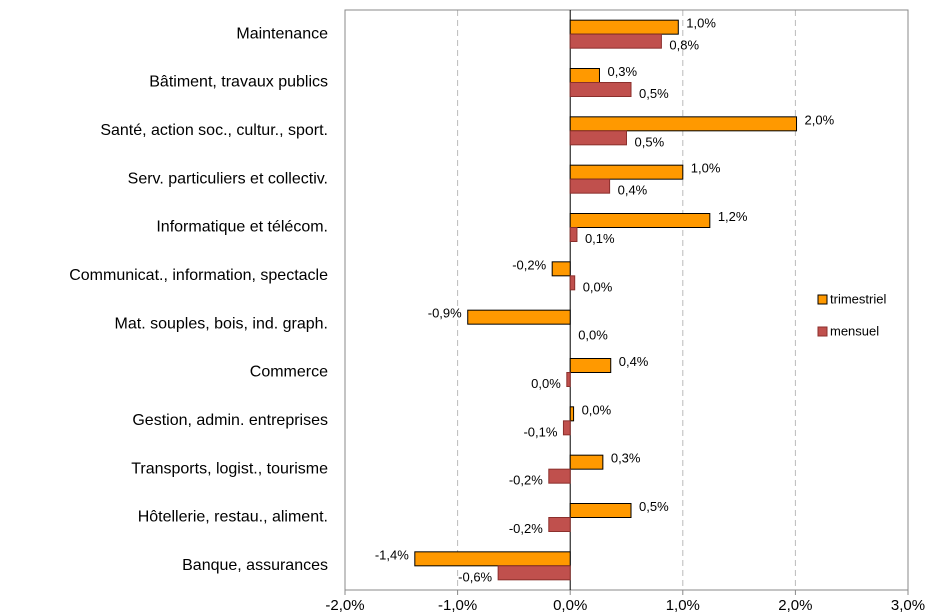 This screenshot has width=929, height=616. I want to click on value-label: 0,8%, so click(684, 45).